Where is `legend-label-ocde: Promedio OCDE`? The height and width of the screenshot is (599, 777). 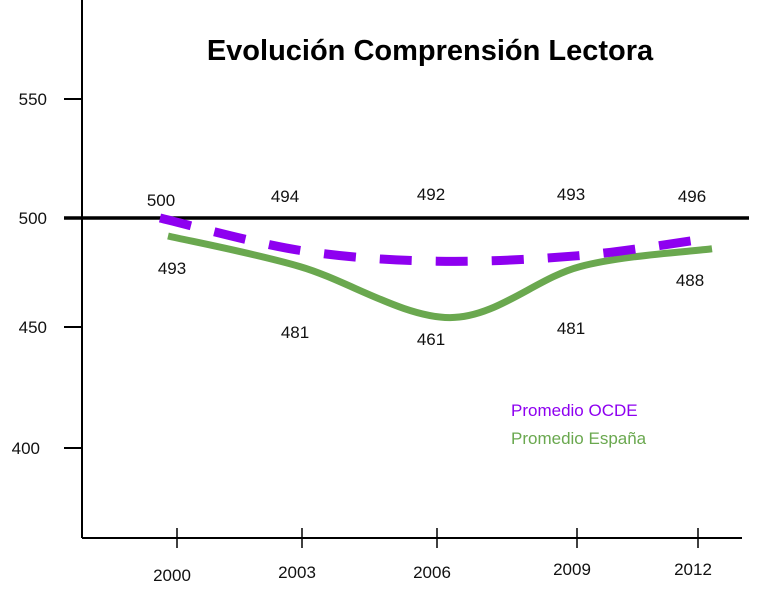 legend-label-ocde: Promedio OCDE is located at coordinates (574, 410).